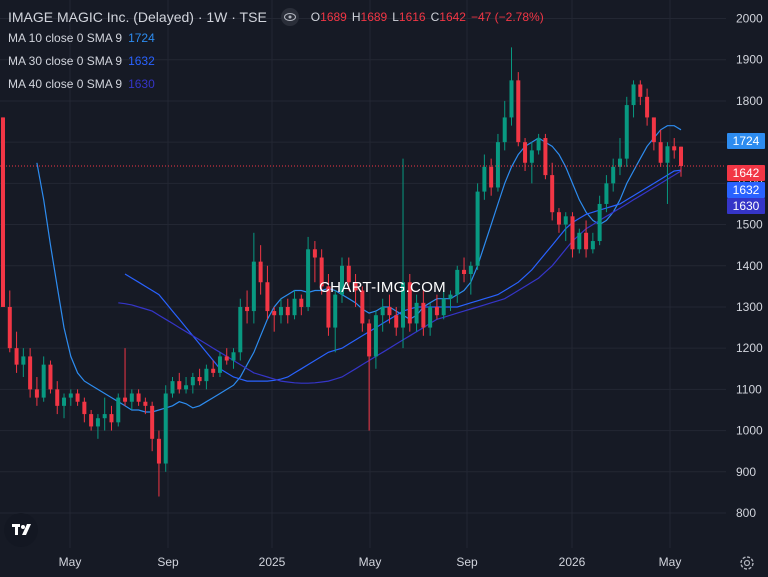 This screenshot has width=768, height=577. What do you see at coordinates (507, 17) in the screenshot?
I see `change-value: −47 (−2.78%)` at bounding box center [507, 17].